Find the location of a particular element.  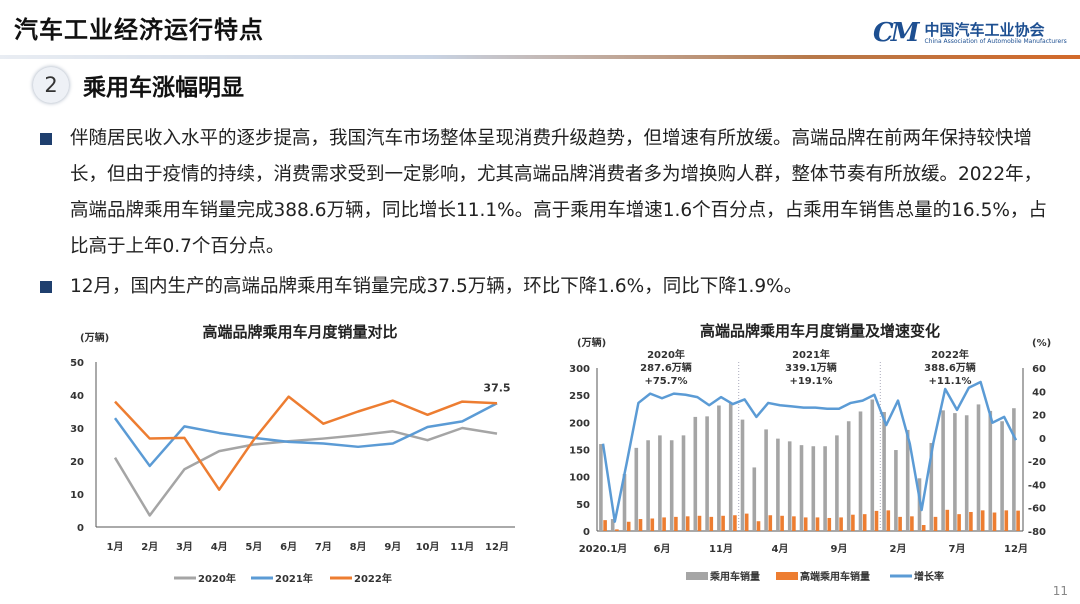

x-tick-label: 6月 is located at coordinates (288, 547).